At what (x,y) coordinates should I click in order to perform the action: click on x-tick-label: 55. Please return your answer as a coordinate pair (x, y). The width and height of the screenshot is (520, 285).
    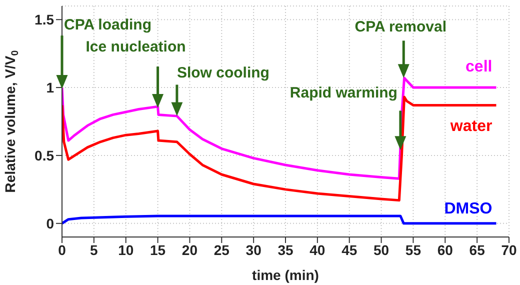
    Looking at the image, I should click on (413, 250).